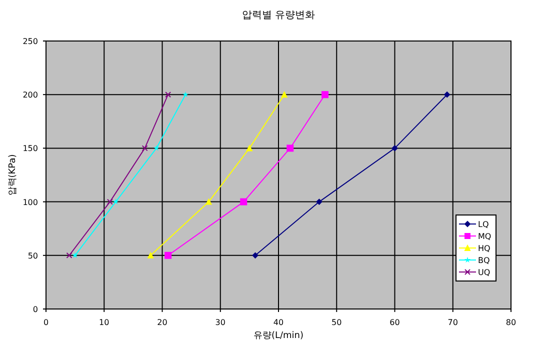  I want to click on y-axis-title: 압력(KPa), so click(13, 175).